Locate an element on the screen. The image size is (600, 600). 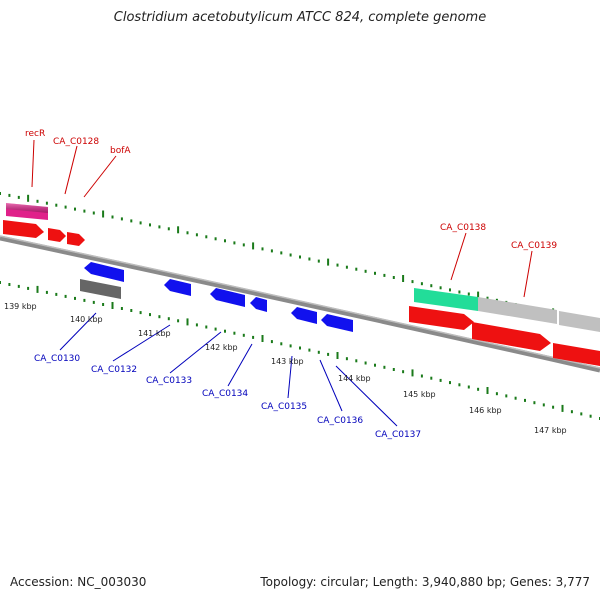
gene-CA_C0138 is located at coordinates (446, 299).